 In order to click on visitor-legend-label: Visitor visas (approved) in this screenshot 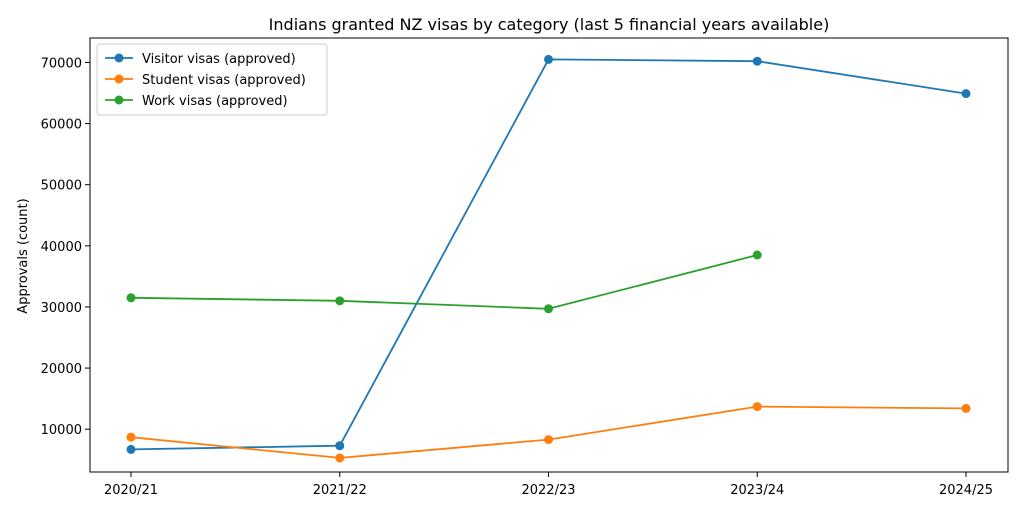, I will do `click(219, 59)`.